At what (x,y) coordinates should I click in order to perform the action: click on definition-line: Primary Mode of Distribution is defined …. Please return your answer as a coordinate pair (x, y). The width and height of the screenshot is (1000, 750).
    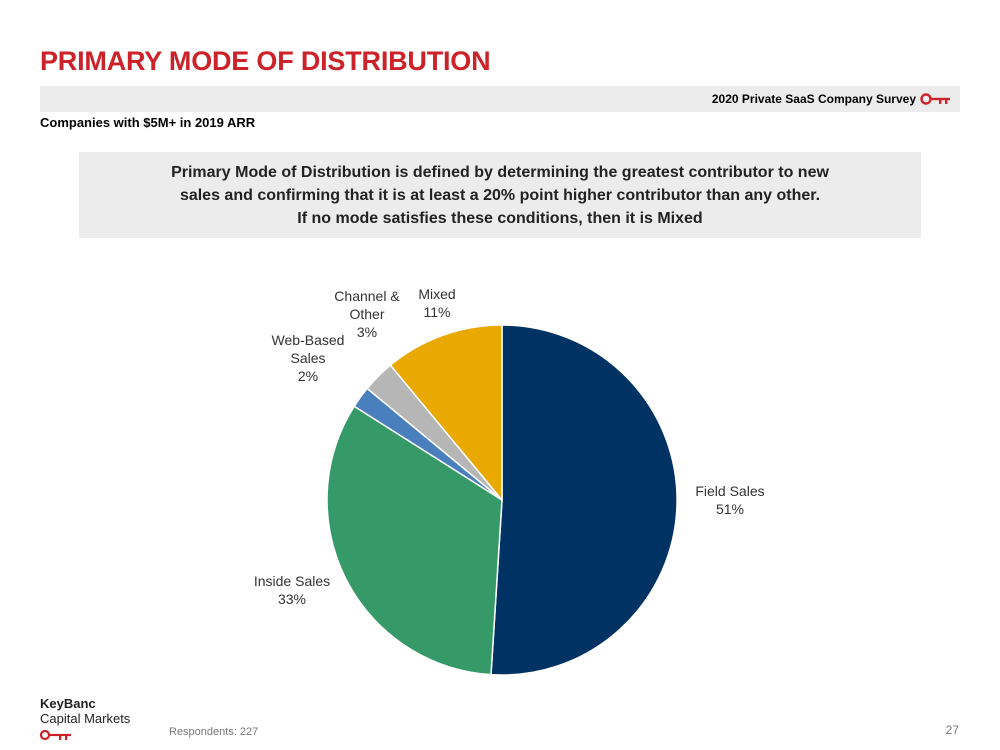
    Looking at the image, I should click on (500, 172).